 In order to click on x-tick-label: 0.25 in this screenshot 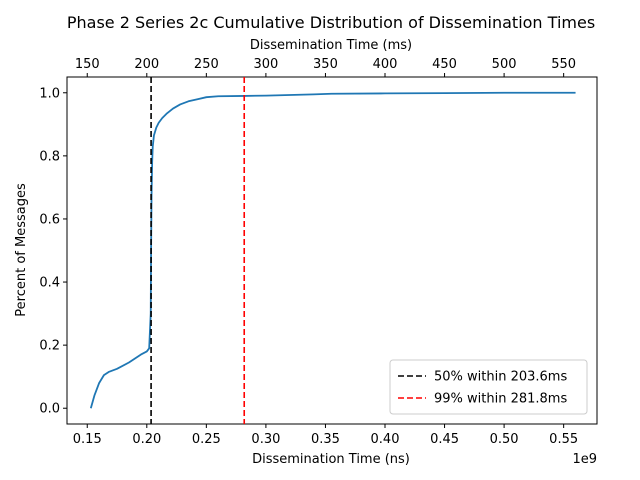, I will do `click(206, 439)`.